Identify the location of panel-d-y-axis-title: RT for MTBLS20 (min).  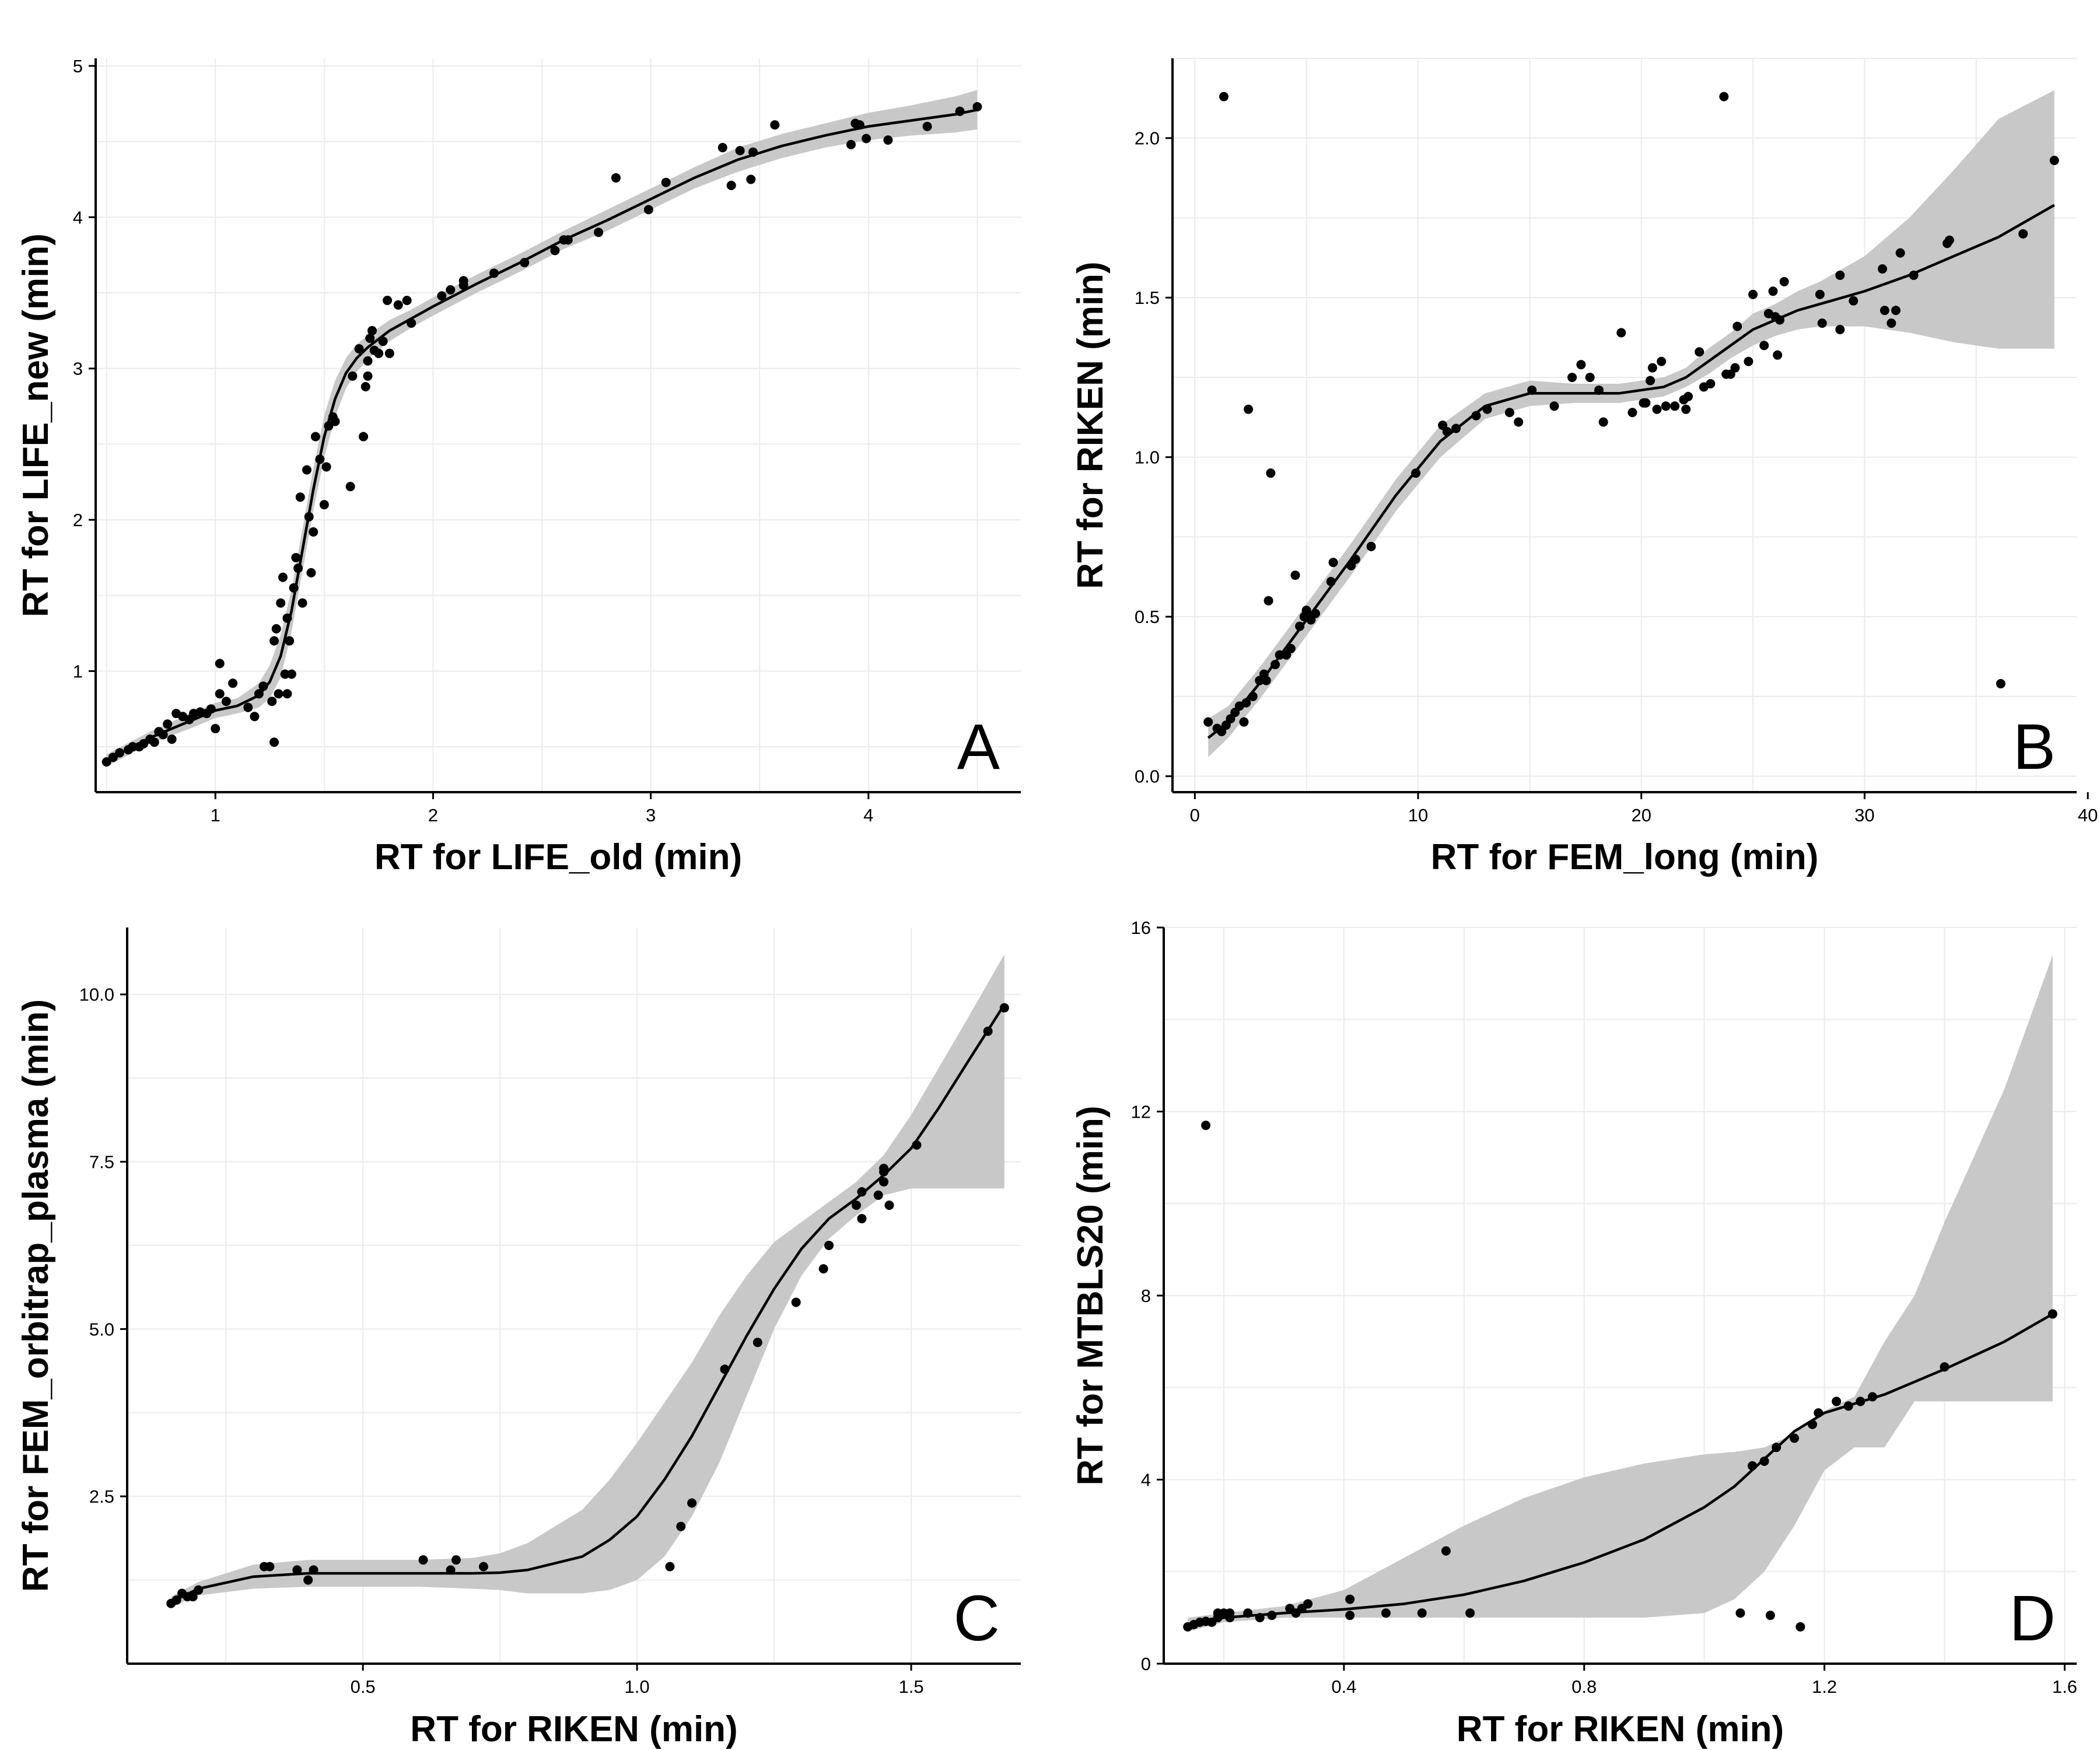
(1090, 1296).